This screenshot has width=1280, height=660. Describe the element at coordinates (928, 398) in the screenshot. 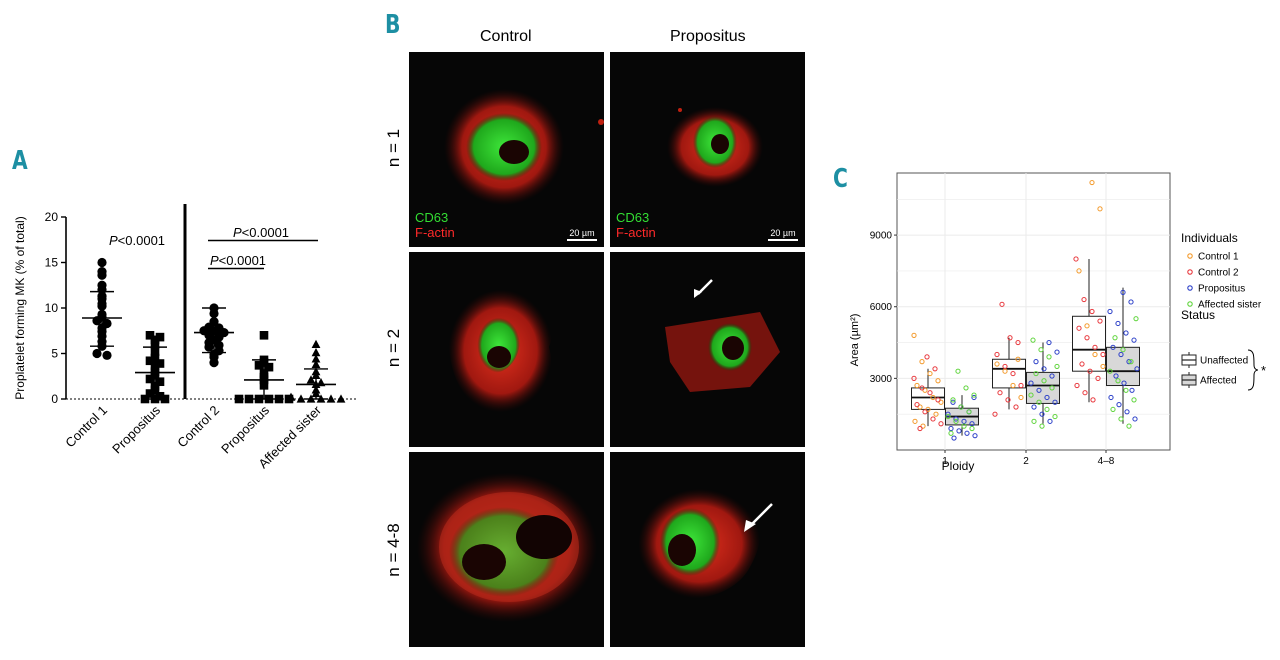

I see `box` at that location.